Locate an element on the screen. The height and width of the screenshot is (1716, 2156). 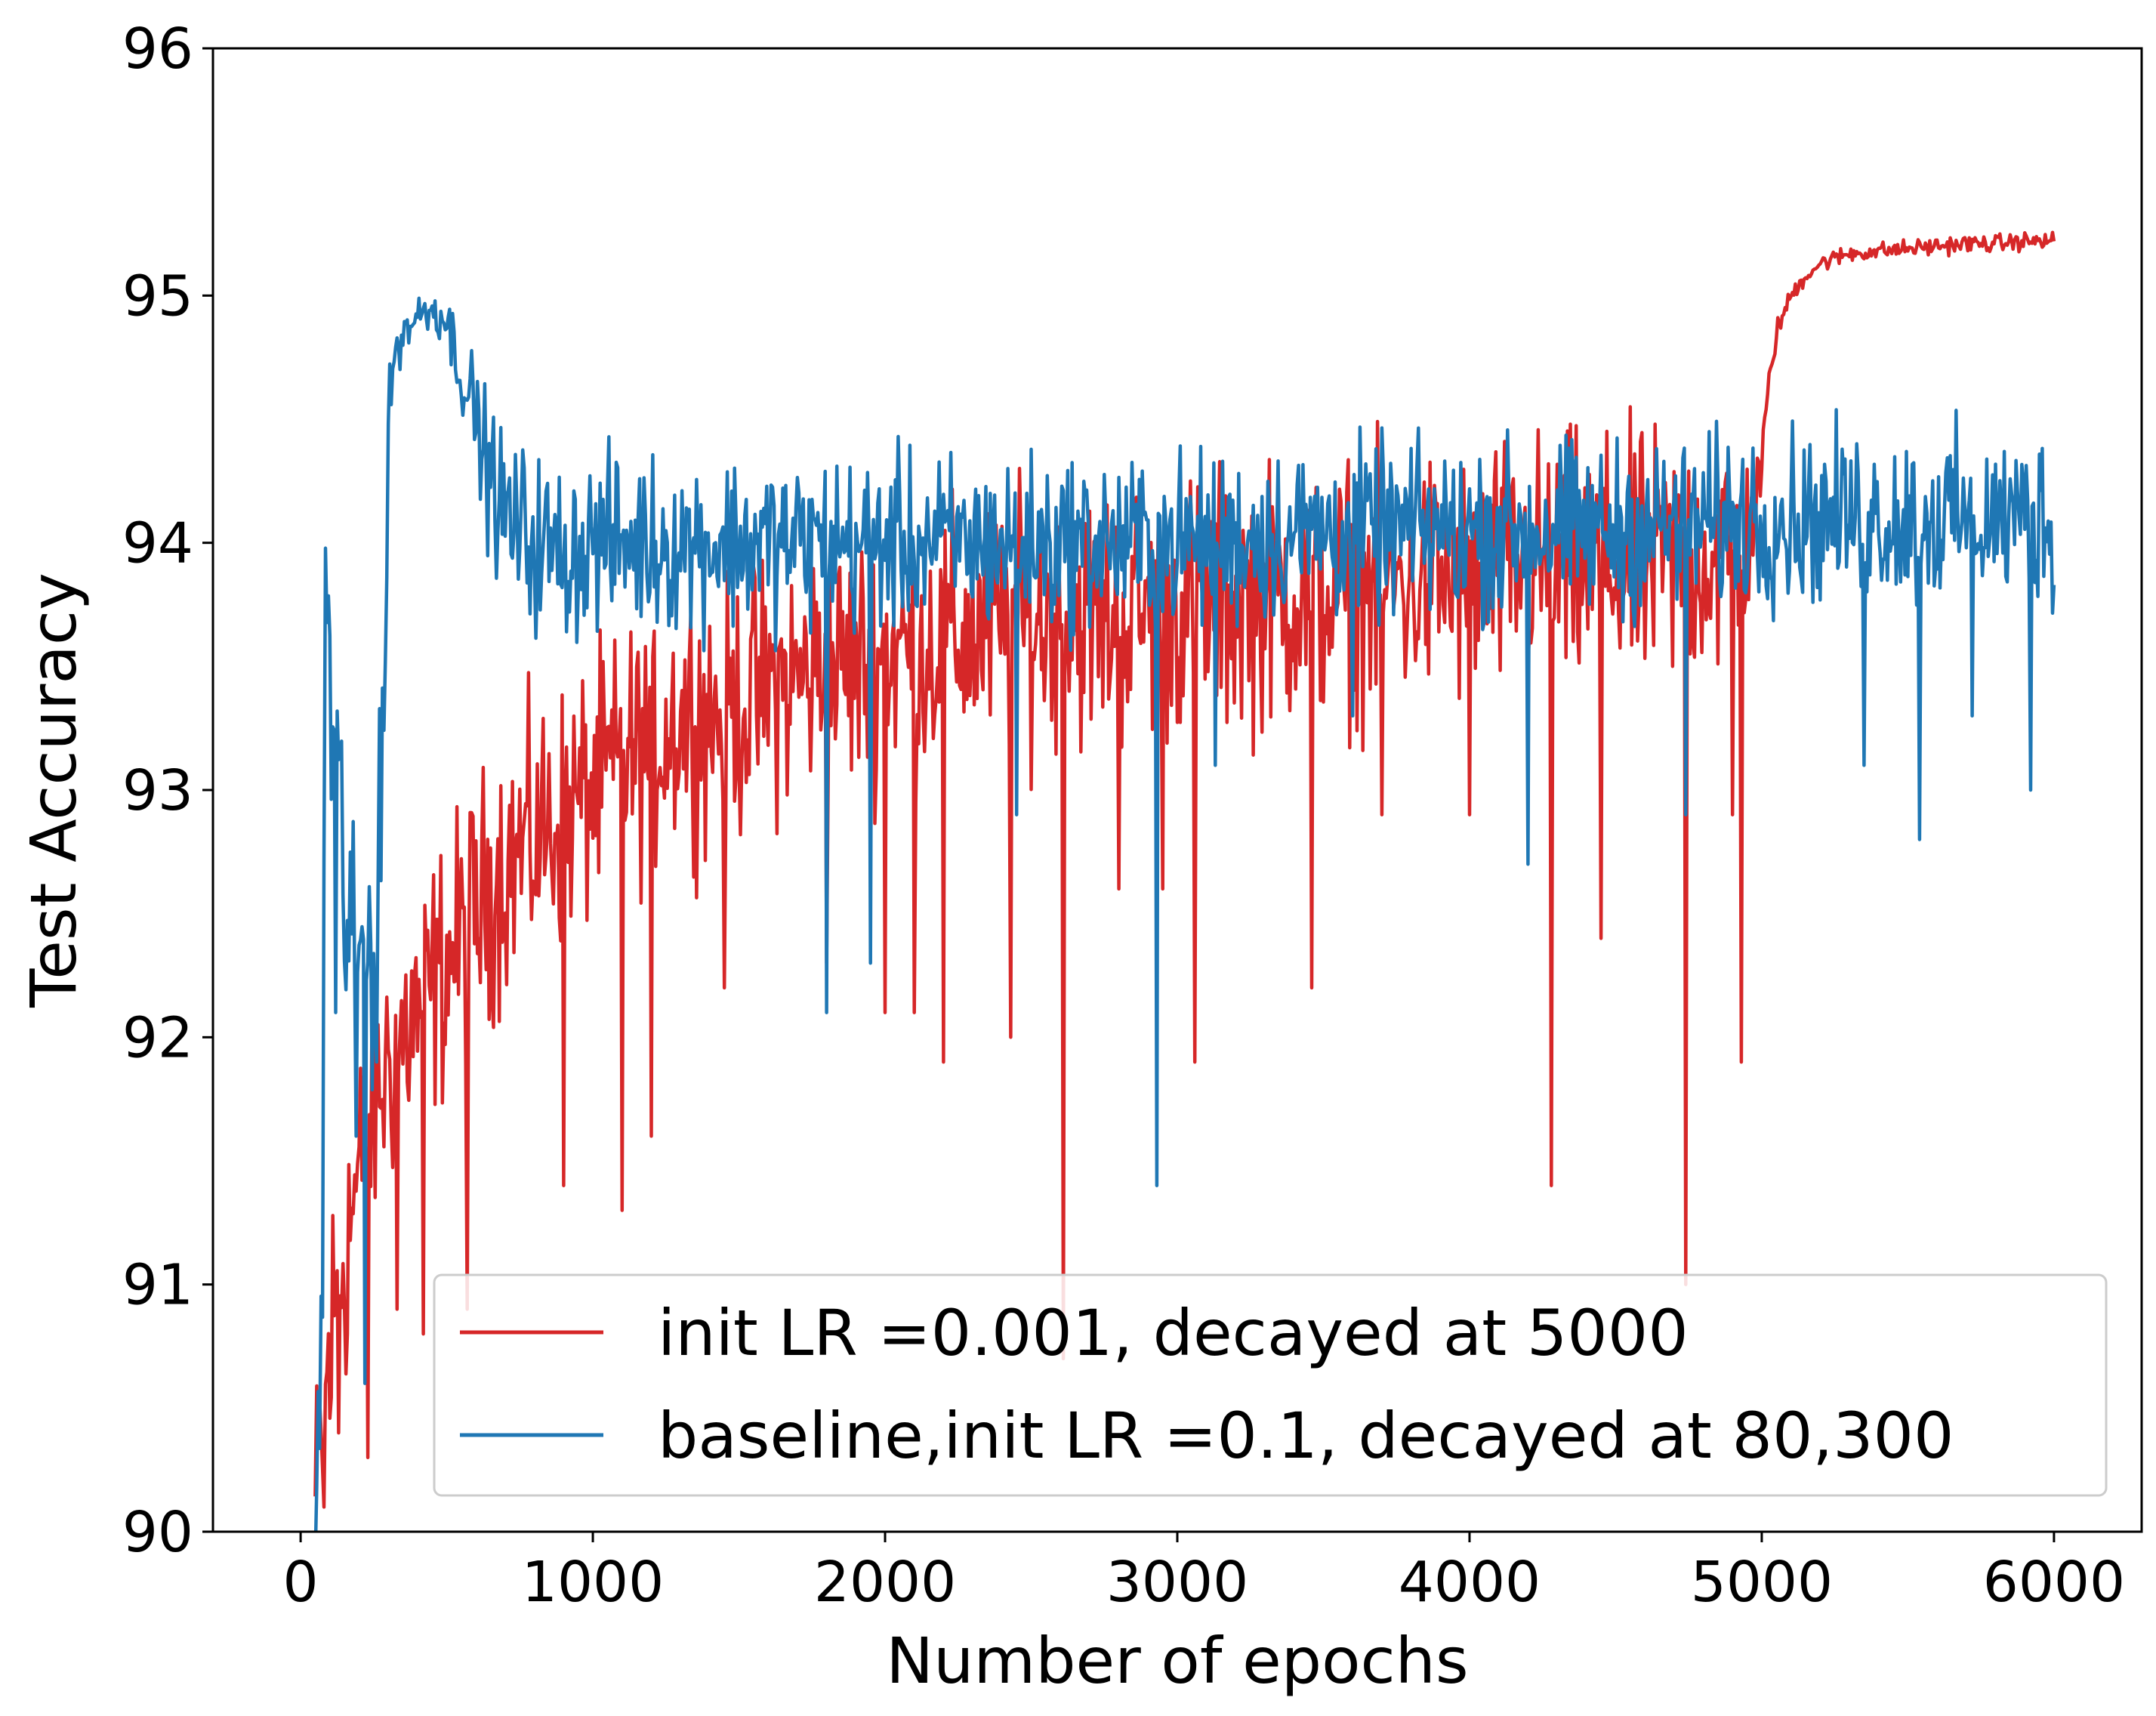
x-tick-label: 2000 is located at coordinates (885, 1582).